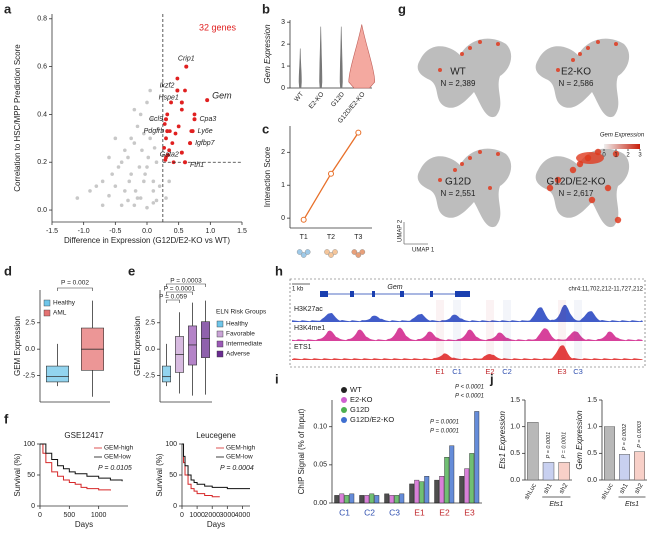  What do you see at coordinates (320, 503) in the screenshot?
I see `y-tick-label: 0.00` at bounding box center [320, 503].